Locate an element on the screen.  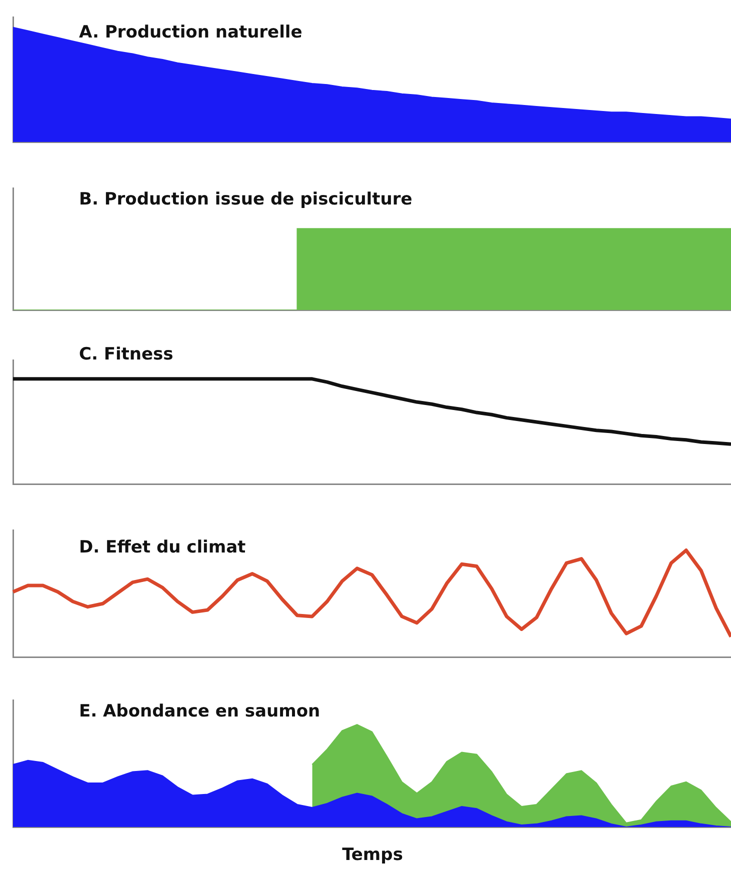
x-axis-title: Temps is located at coordinates (372, 855).